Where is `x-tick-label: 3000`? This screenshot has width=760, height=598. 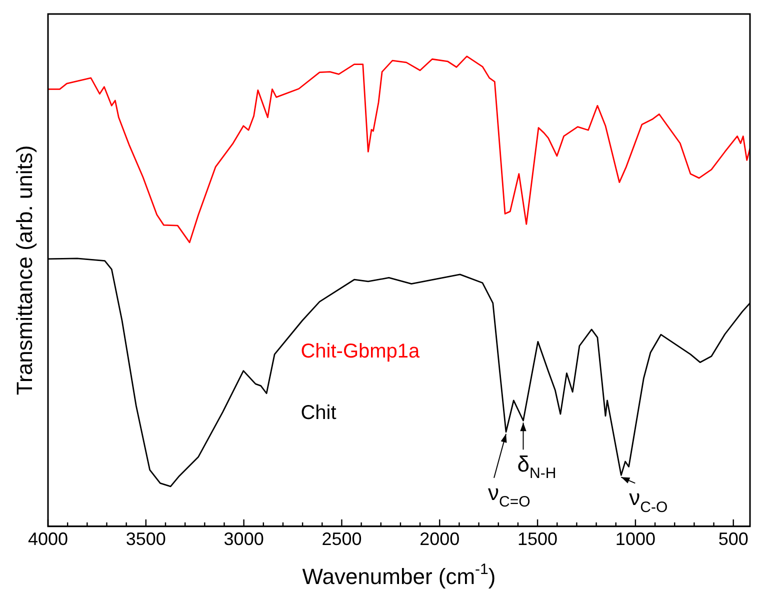
x-tick-label: 3000 is located at coordinates (244, 539).